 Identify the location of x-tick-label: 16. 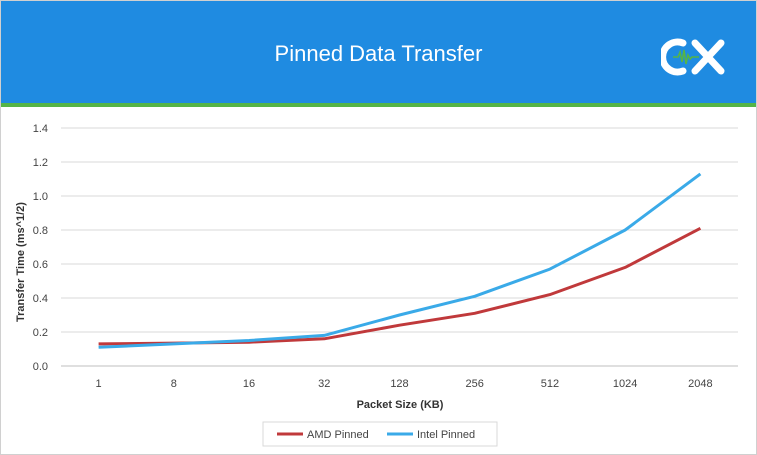
(249, 384).